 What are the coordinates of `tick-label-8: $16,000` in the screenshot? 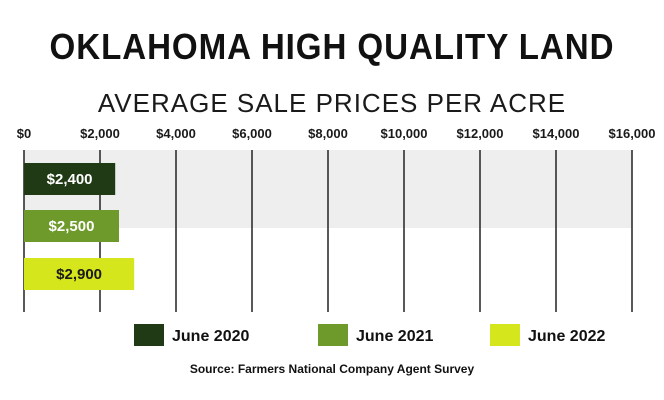 It's located at (632, 133).